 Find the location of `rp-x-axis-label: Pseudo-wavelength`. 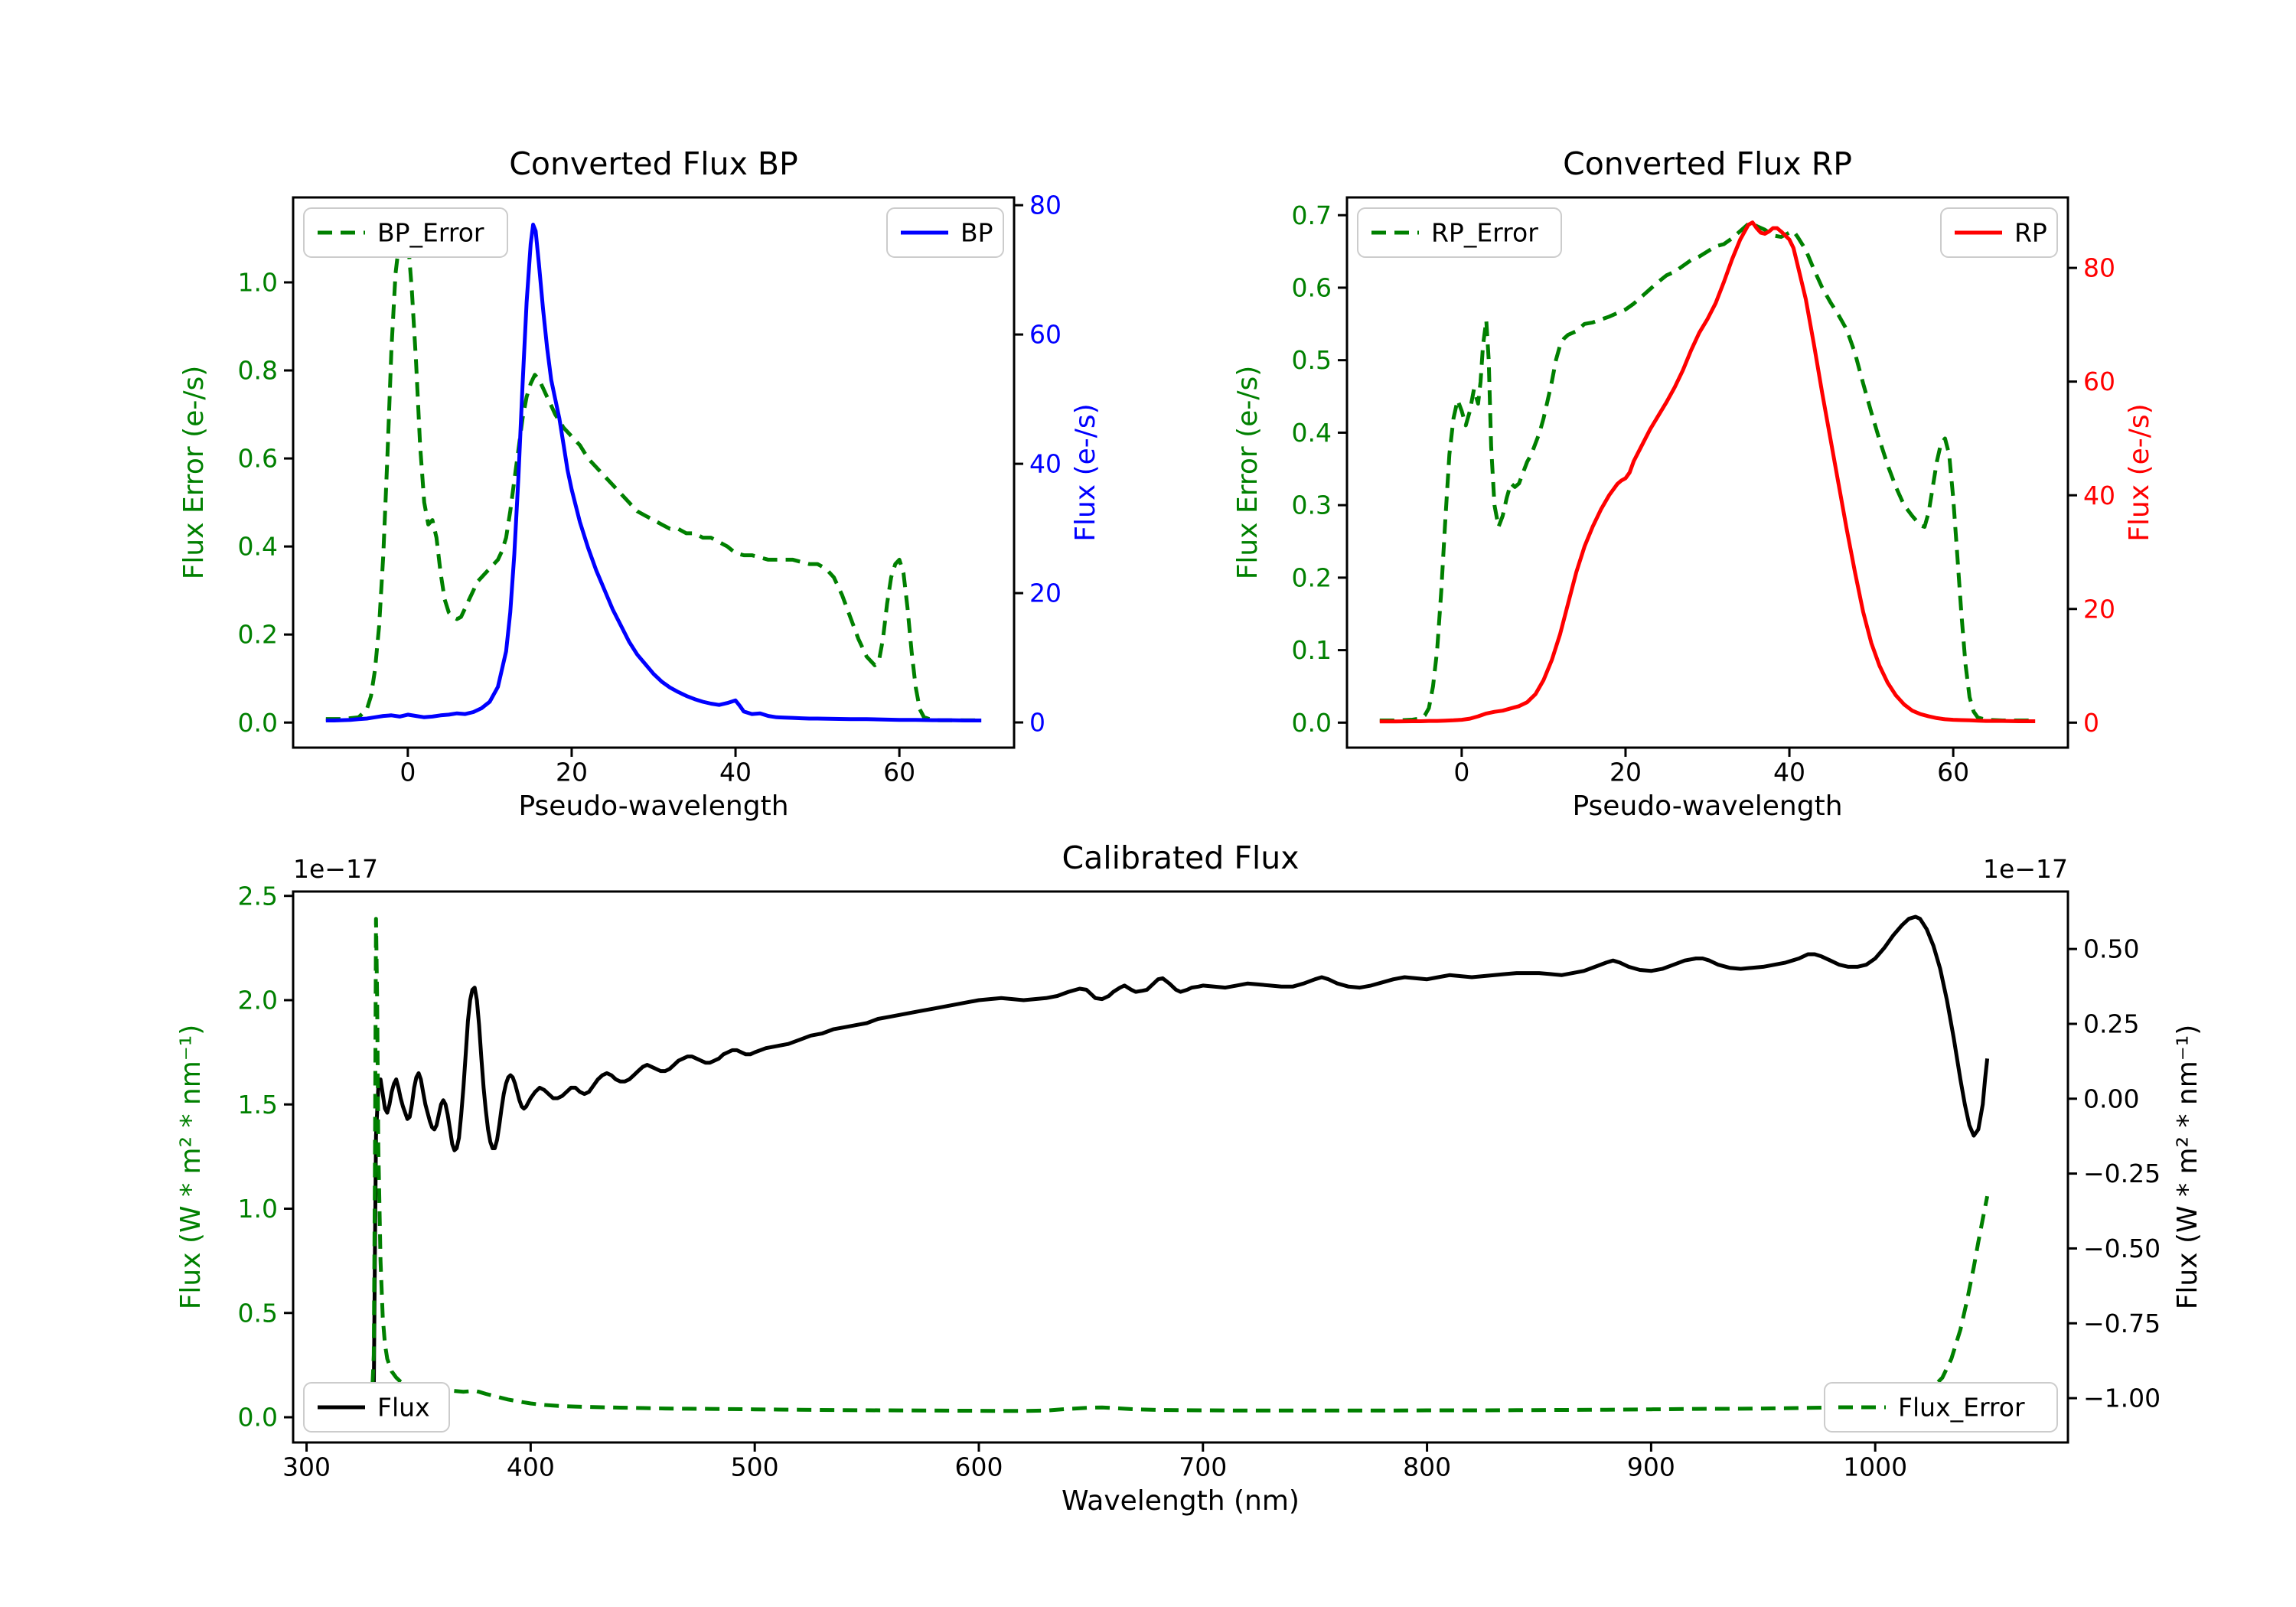

rp-x-axis-label: Pseudo-wavelength is located at coordinates (1707, 806).